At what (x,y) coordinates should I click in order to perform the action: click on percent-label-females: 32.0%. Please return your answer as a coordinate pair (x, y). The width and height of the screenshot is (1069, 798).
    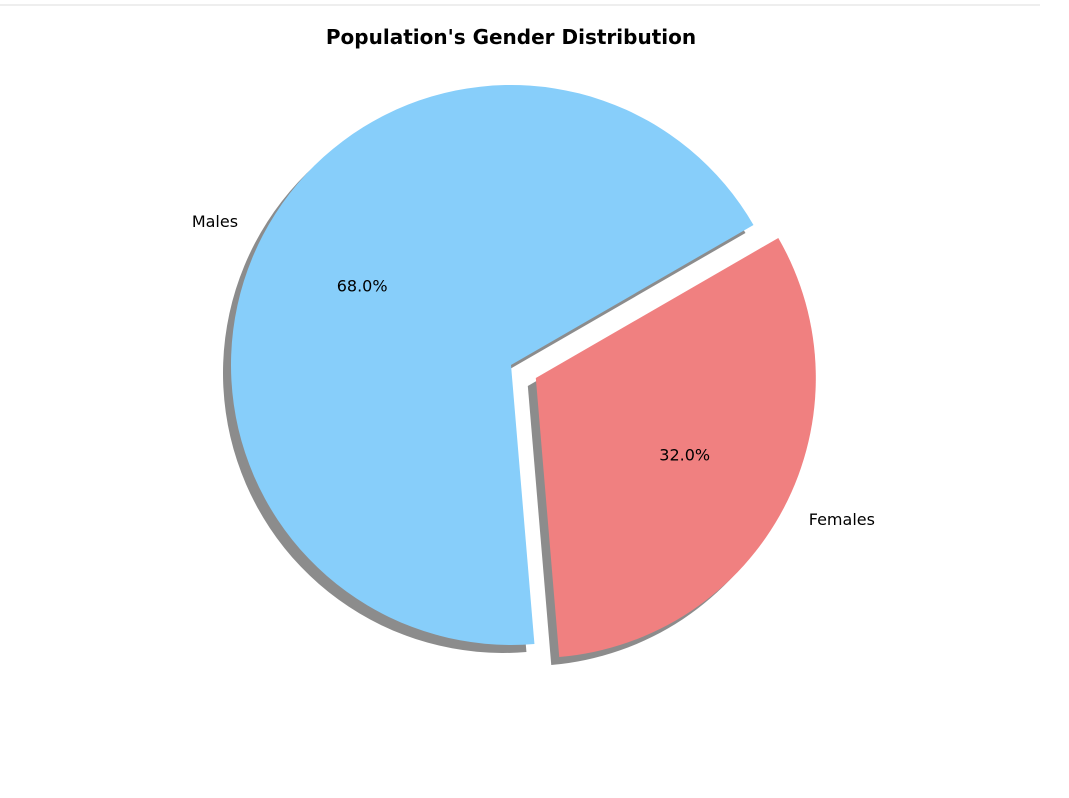
    Looking at the image, I should click on (684, 454).